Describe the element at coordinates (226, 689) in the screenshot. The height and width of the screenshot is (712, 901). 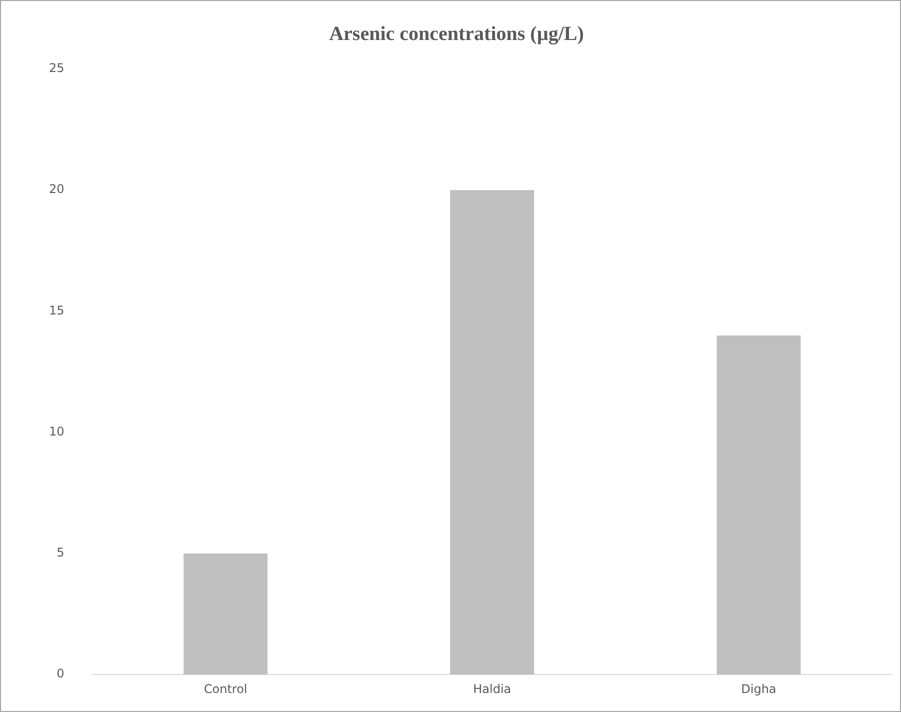
I see `x-tick-label: Control` at that location.